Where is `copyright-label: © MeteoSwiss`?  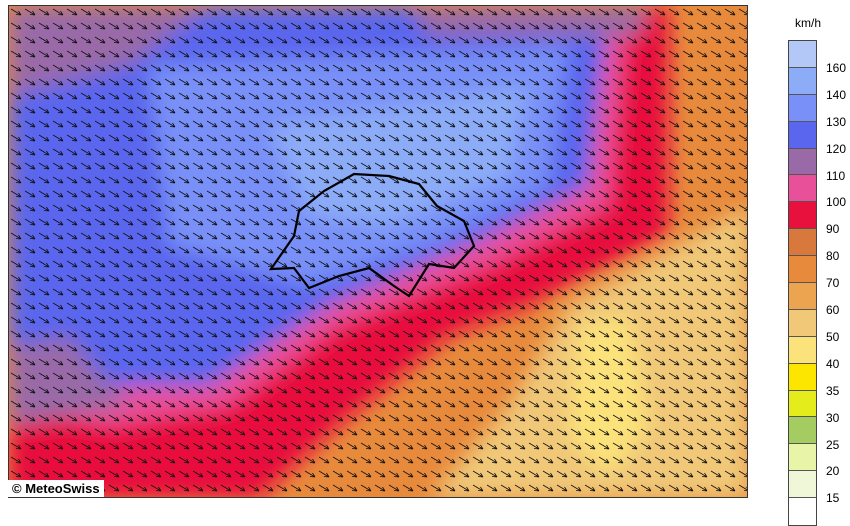 copyright-label: © MeteoSwiss is located at coordinates (56, 488).